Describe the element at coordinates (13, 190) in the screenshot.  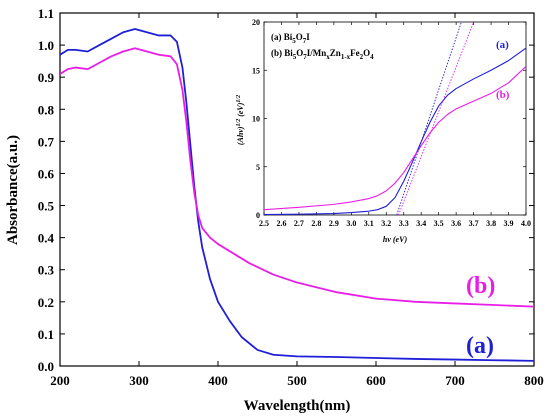
I see `main-y-axis-title: Absorbance(a.u.)` at that location.